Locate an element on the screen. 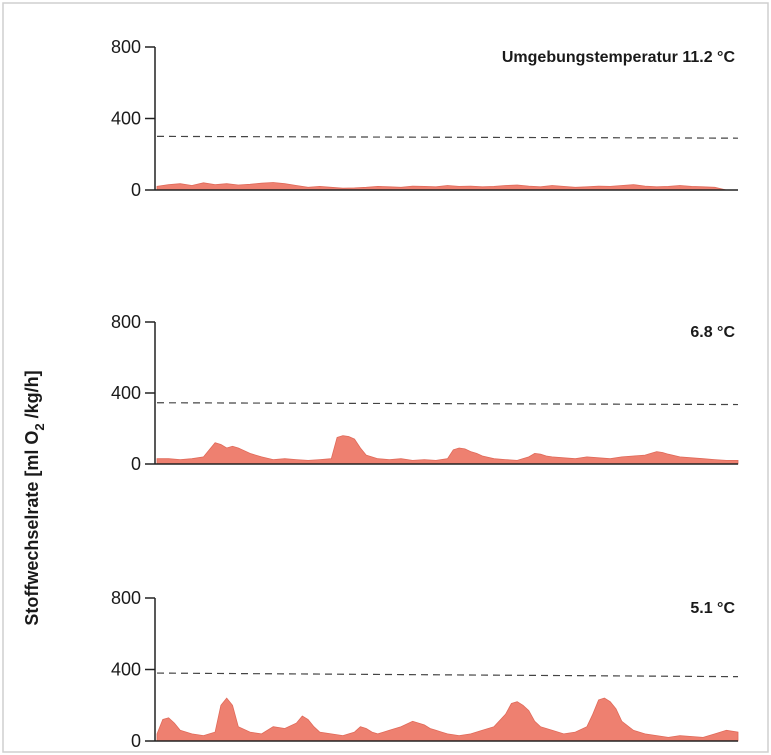 This screenshot has height=755, width=771. y-axis-label: Stoffwechselrate [ml O2 /kg/h] is located at coordinates (34, 497).